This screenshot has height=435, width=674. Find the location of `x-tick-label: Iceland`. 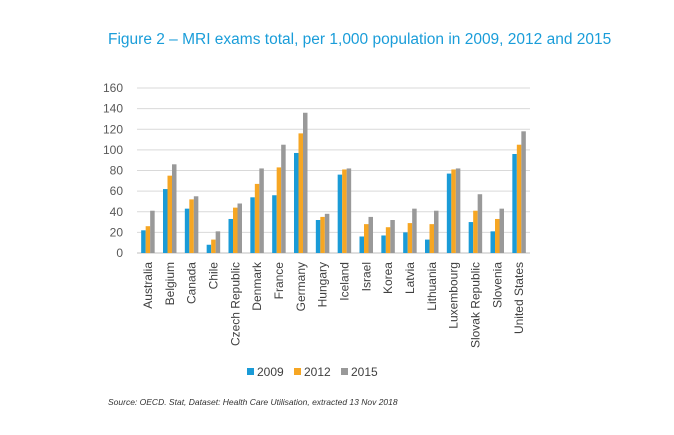

x-tick-label: Iceland is located at coordinates (344, 281).